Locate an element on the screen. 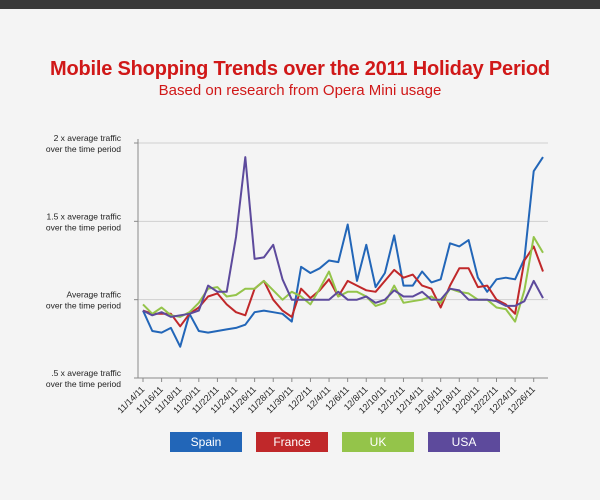 The height and width of the screenshot is (500, 600). legend-item-usa: USA is located at coordinates (464, 442).